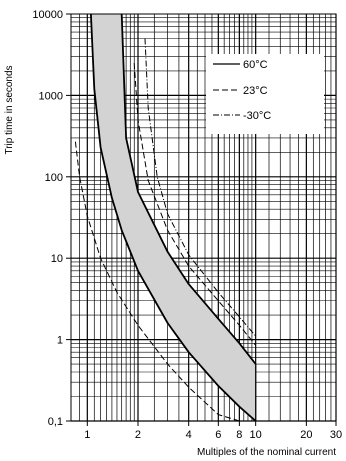 Image resolution: width=346 pixels, height=461 pixels. I want to click on legend-label-23c: 23°C, so click(255, 91).